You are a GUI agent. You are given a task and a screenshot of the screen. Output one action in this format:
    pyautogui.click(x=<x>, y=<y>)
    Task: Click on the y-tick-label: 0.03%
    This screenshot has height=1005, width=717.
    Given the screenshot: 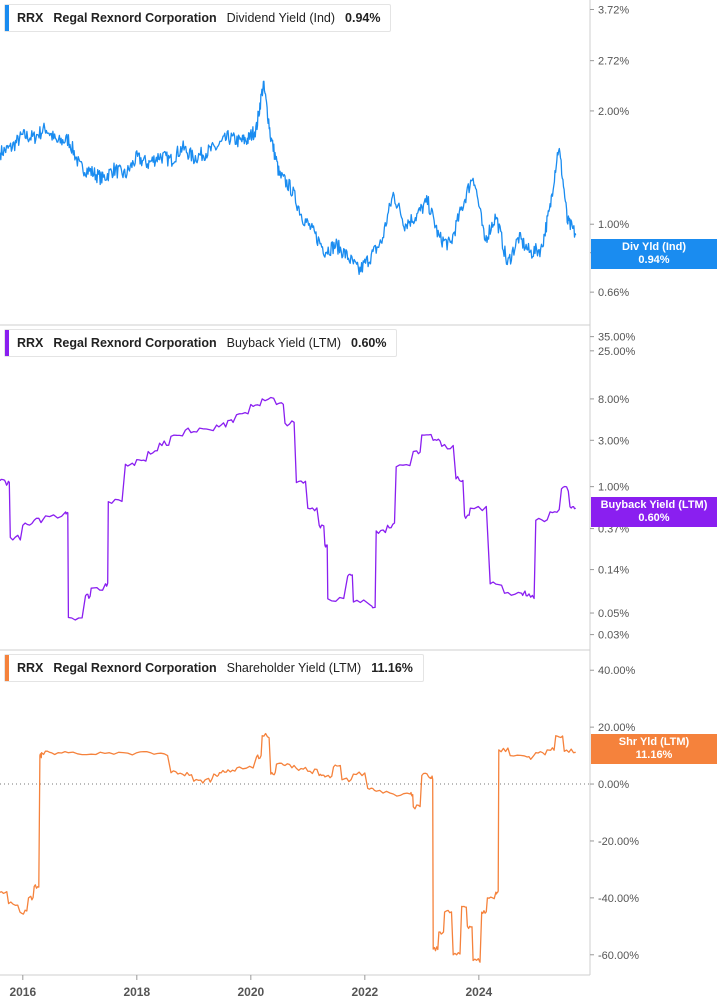 What is the action you would take?
    pyautogui.click(x=613, y=636)
    